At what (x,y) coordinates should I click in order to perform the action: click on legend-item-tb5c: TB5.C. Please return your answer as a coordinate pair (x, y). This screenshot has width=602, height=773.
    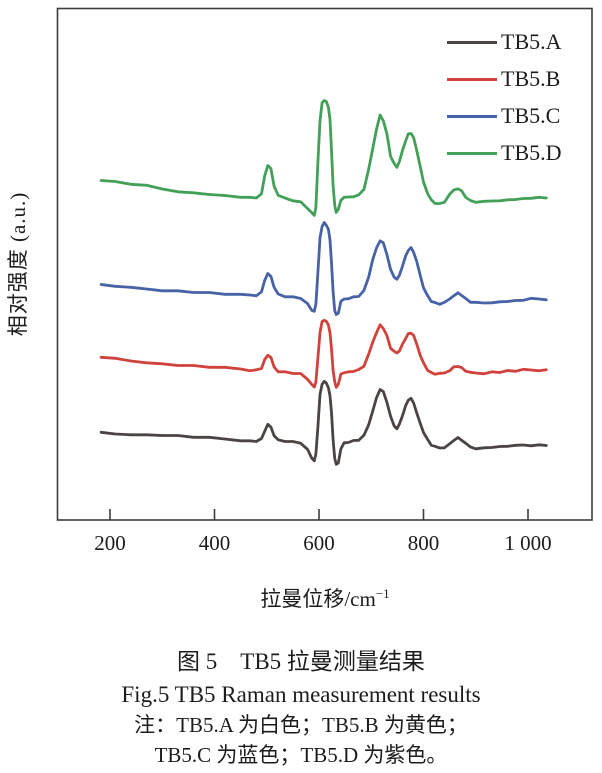
    Looking at the image, I should click on (504, 115).